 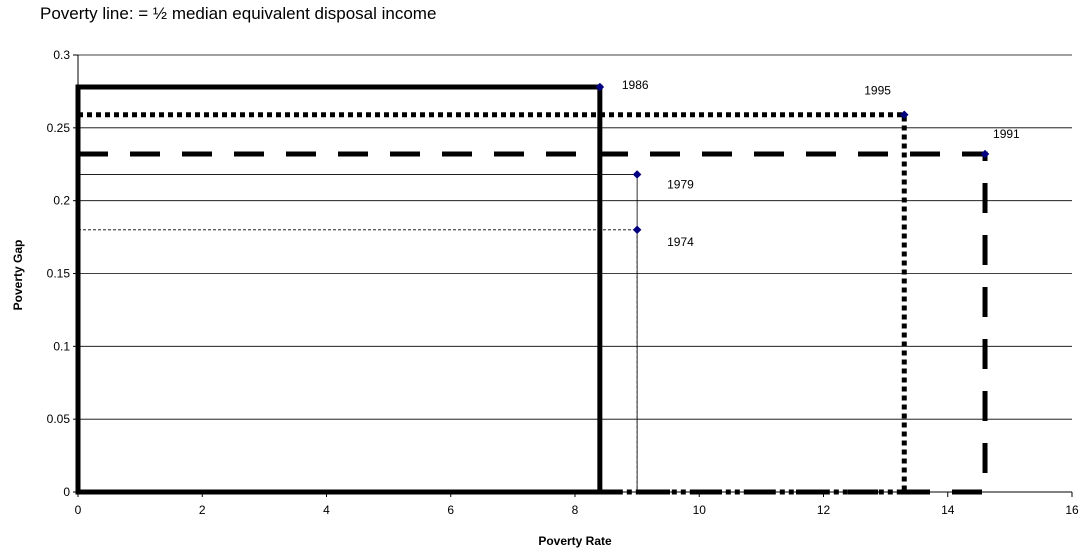 What do you see at coordinates (18, 275) in the screenshot?
I see `y-axis-label: Poverty Gap` at bounding box center [18, 275].